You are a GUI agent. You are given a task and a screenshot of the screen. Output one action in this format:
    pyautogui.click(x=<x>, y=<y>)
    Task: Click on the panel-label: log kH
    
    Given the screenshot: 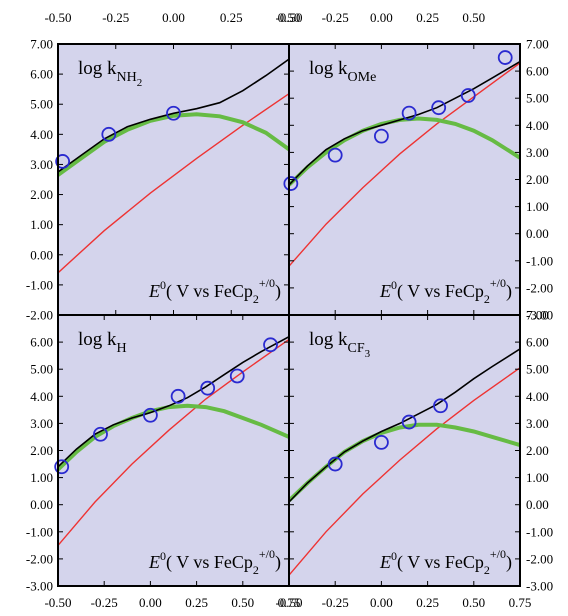 What is the action you would take?
    pyautogui.click(x=102, y=342)
    